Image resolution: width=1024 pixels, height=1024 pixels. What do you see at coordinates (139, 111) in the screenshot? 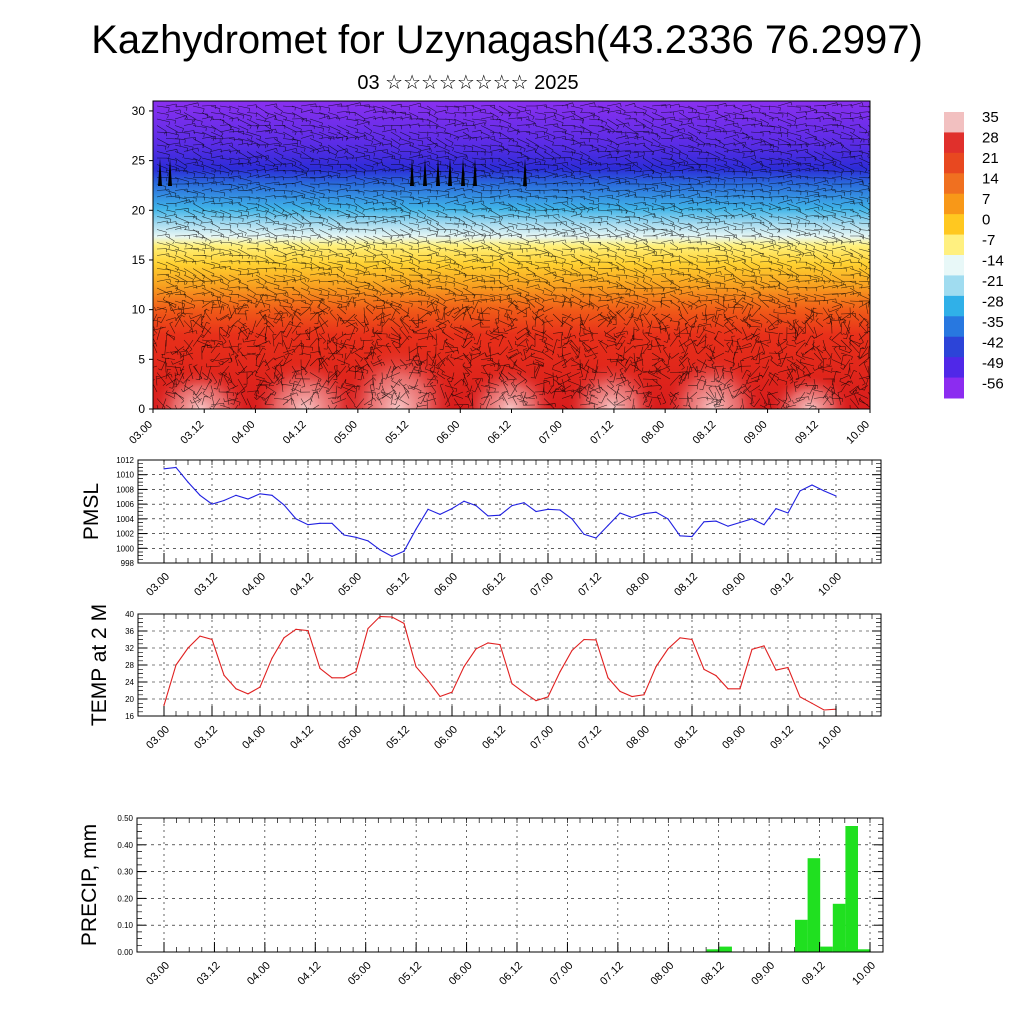
I see `heatmap-ytick-label: 30` at bounding box center [139, 111].